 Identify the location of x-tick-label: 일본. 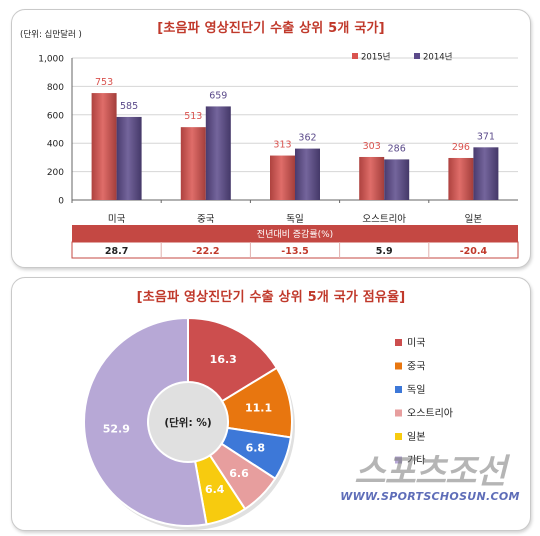
(474, 219).